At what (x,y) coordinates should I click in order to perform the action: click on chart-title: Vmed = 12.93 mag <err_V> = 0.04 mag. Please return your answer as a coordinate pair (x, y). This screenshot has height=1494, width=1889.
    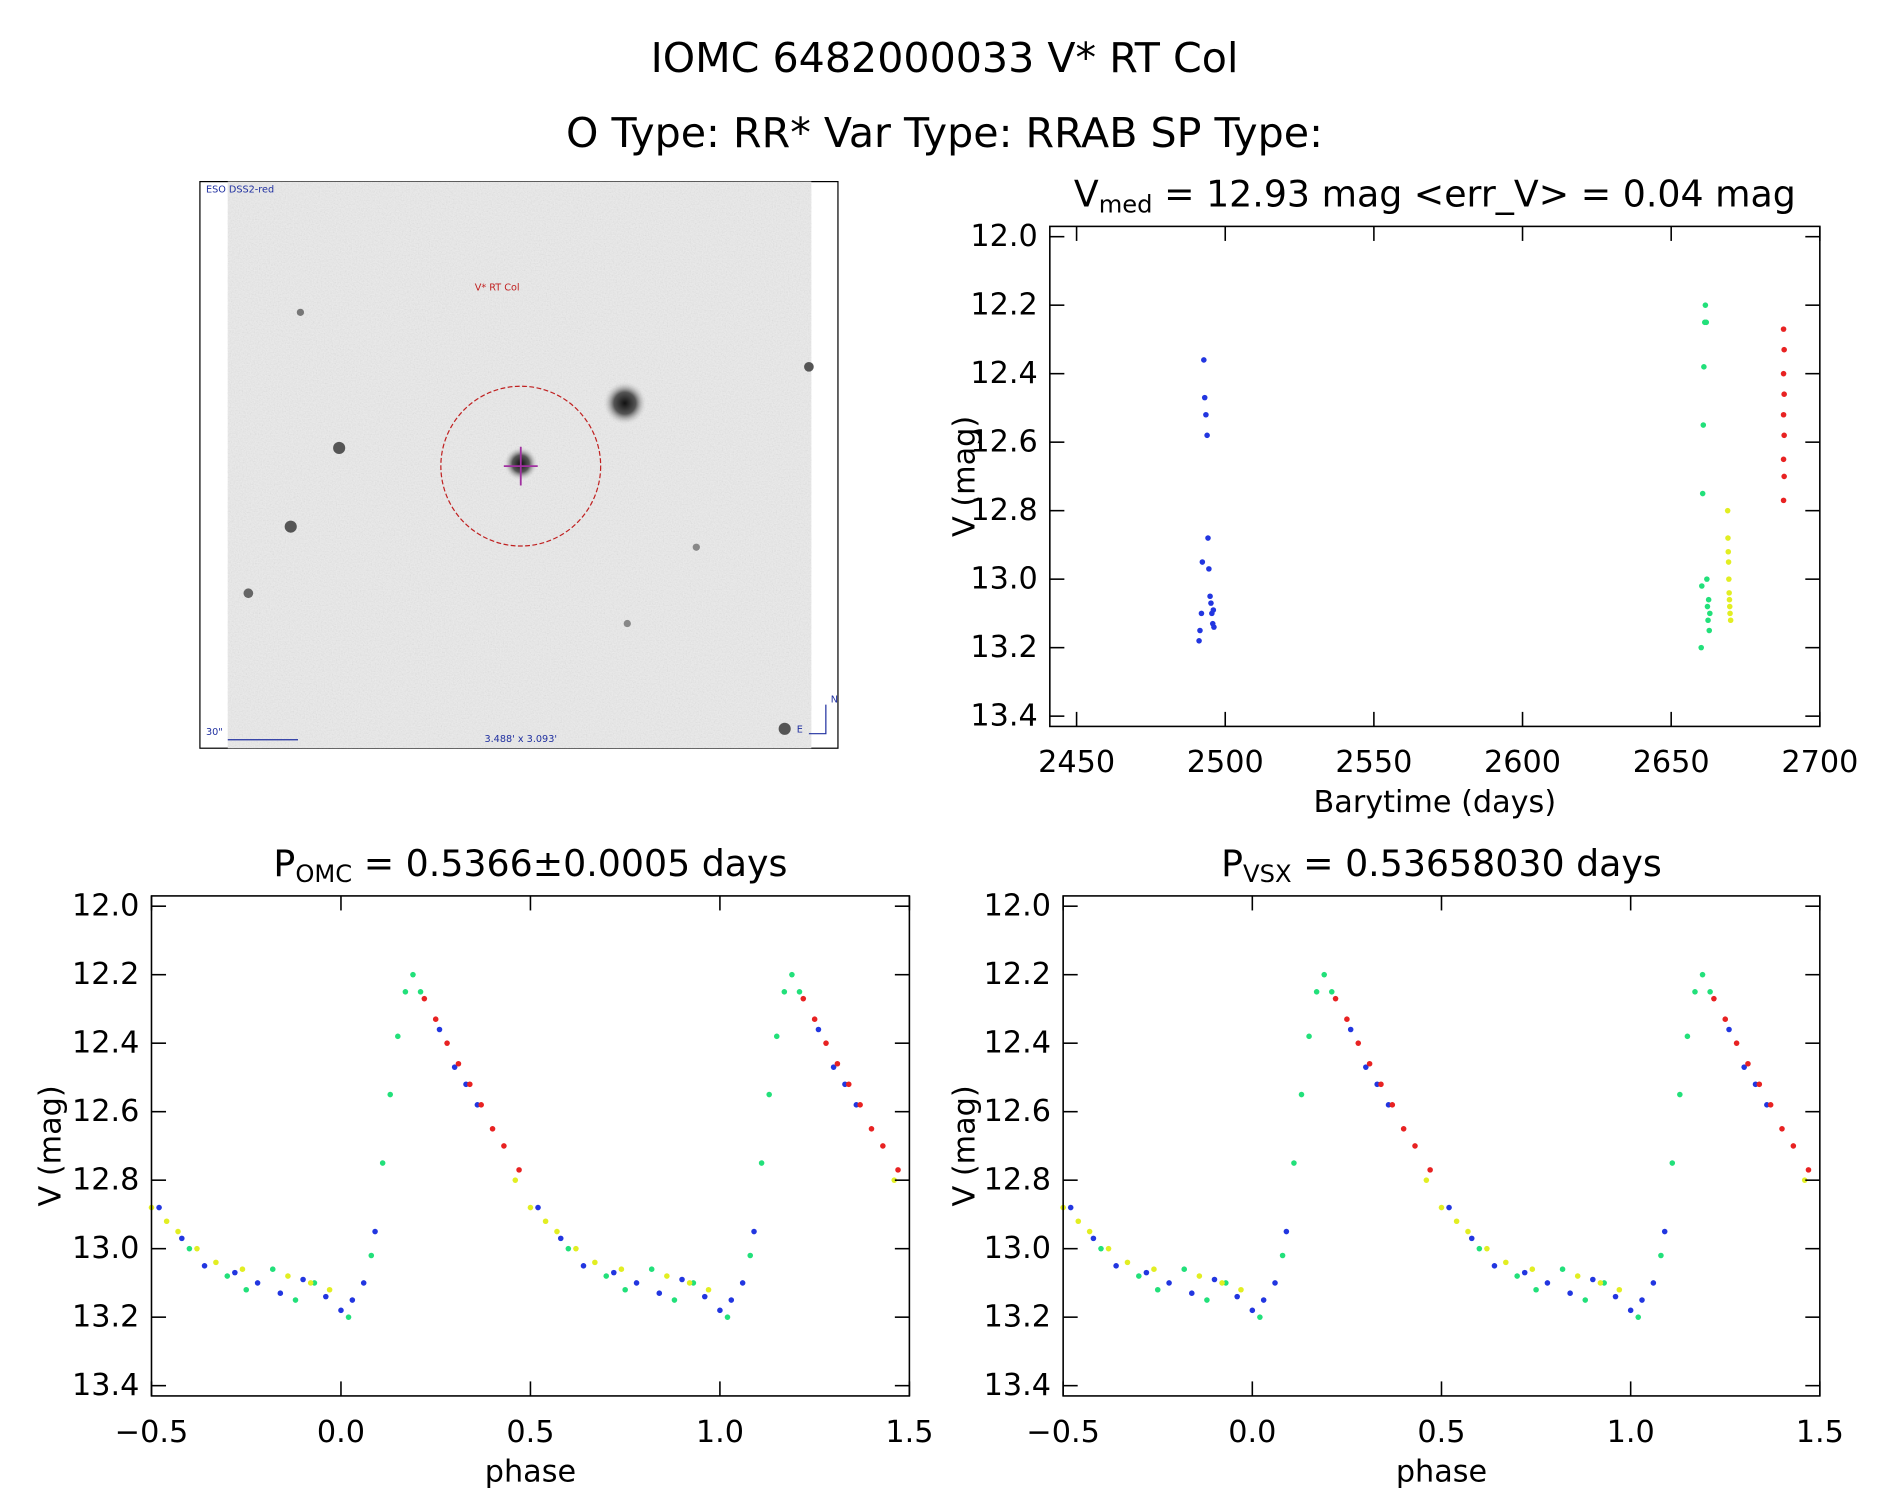
    Looking at the image, I should click on (1435, 195).